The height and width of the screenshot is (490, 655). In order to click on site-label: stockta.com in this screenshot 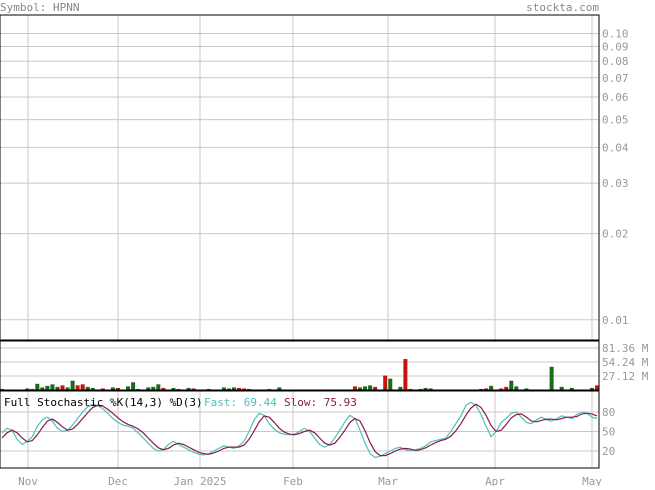, I will do `click(562, 7)`.